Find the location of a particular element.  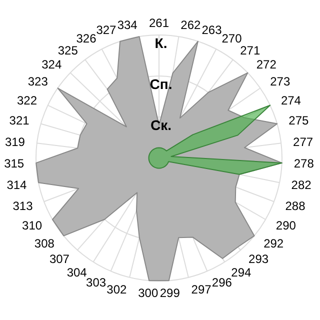

spoke-label: 275 is located at coordinates (299, 121).